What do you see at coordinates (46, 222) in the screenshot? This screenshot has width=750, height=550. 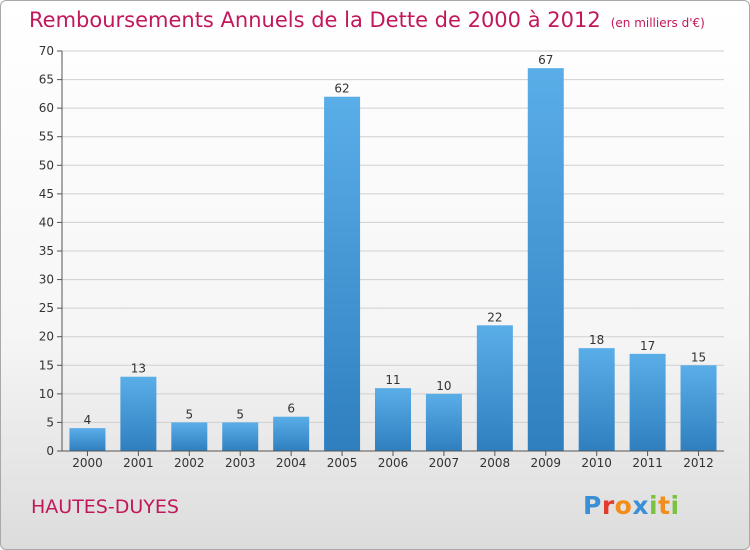 I see `y-tick-label: 40` at bounding box center [46, 222].